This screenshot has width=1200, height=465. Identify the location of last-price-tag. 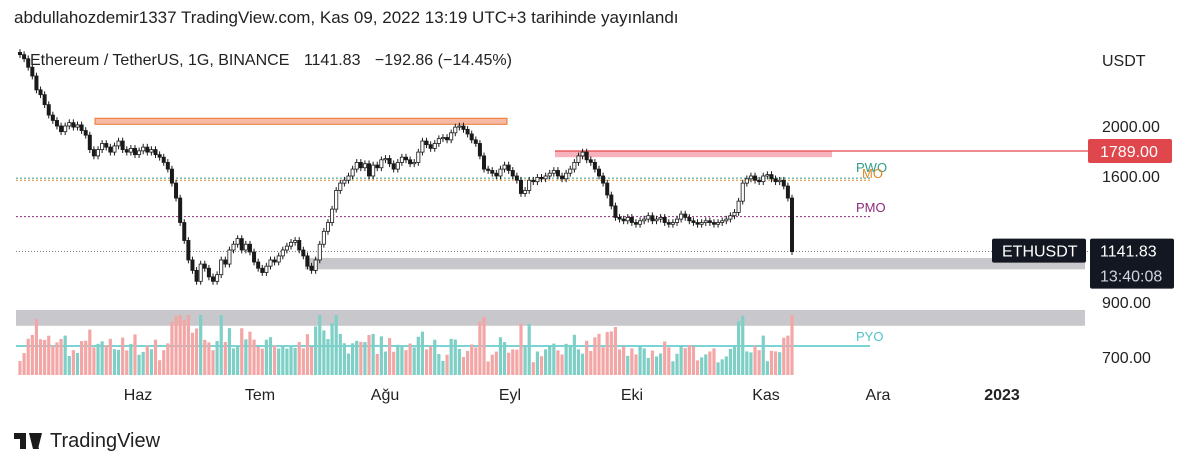
(1132, 263).